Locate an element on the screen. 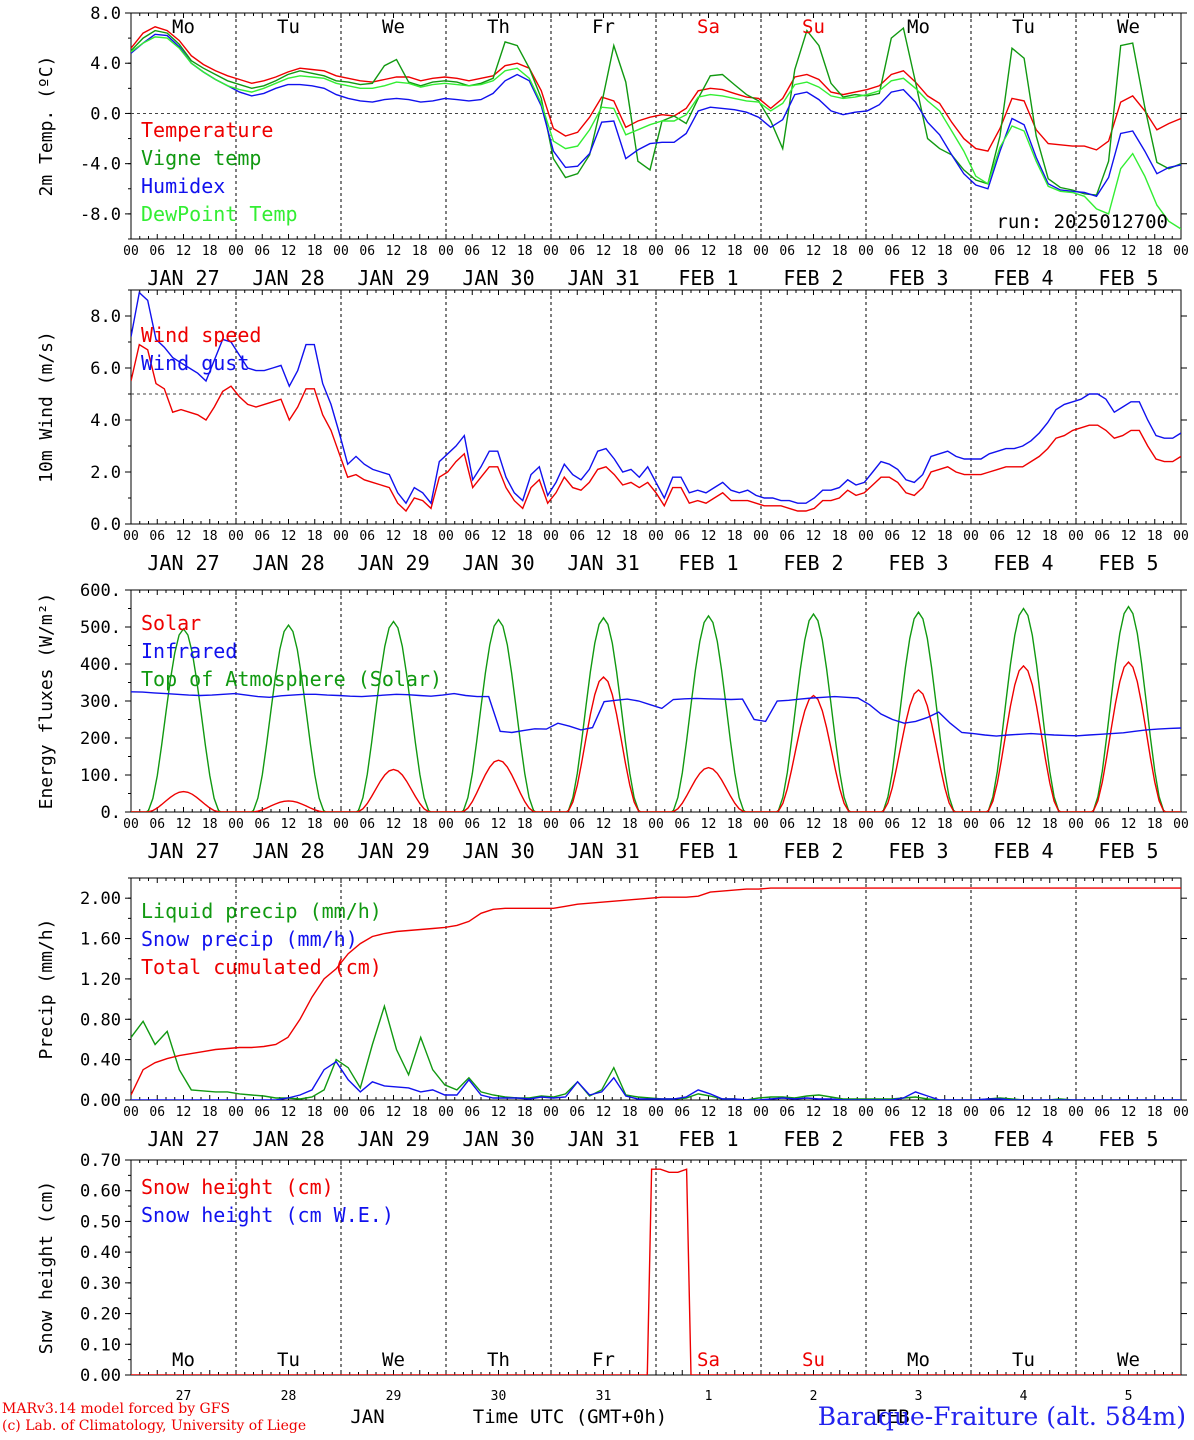 The width and height of the screenshot is (1194, 1440). legend-entry: Top of Atmosphere (Solar) is located at coordinates (291, 679).